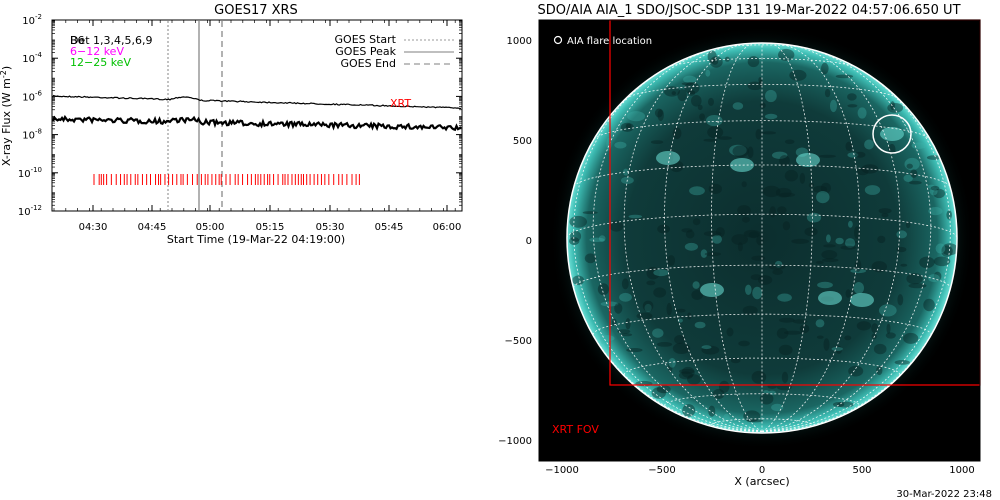  What do you see at coordinates (6, 116) in the screenshot?
I see `goes-y-axis-title: X-ray Flux (W m-2)` at bounding box center [6, 116].